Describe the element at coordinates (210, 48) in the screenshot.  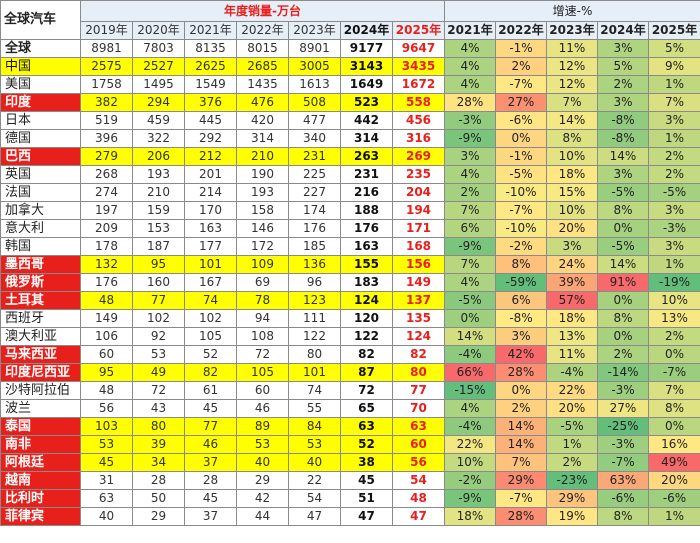
I see `sales-value: 8135` at that location.